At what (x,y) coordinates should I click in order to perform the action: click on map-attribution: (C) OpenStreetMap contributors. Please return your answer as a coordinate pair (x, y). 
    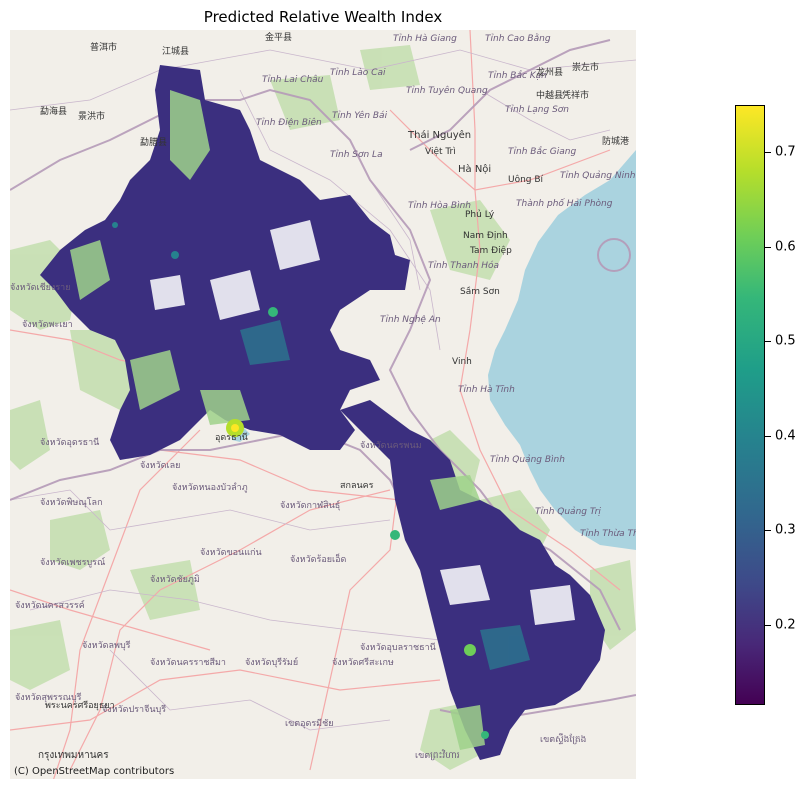
    Looking at the image, I should click on (94, 771).